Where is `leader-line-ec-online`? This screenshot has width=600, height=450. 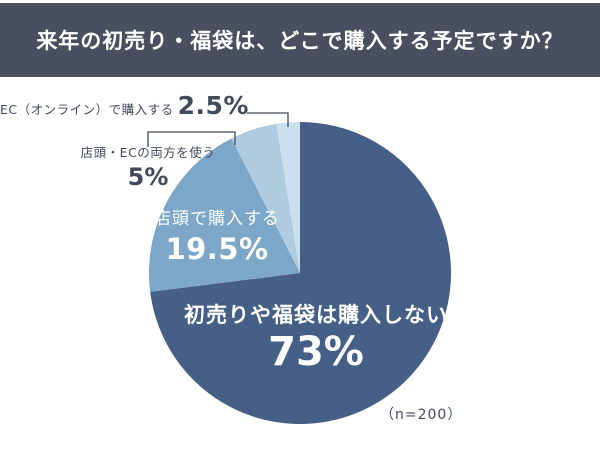 leader-line-ec-online is located at coordinates (268, 119).